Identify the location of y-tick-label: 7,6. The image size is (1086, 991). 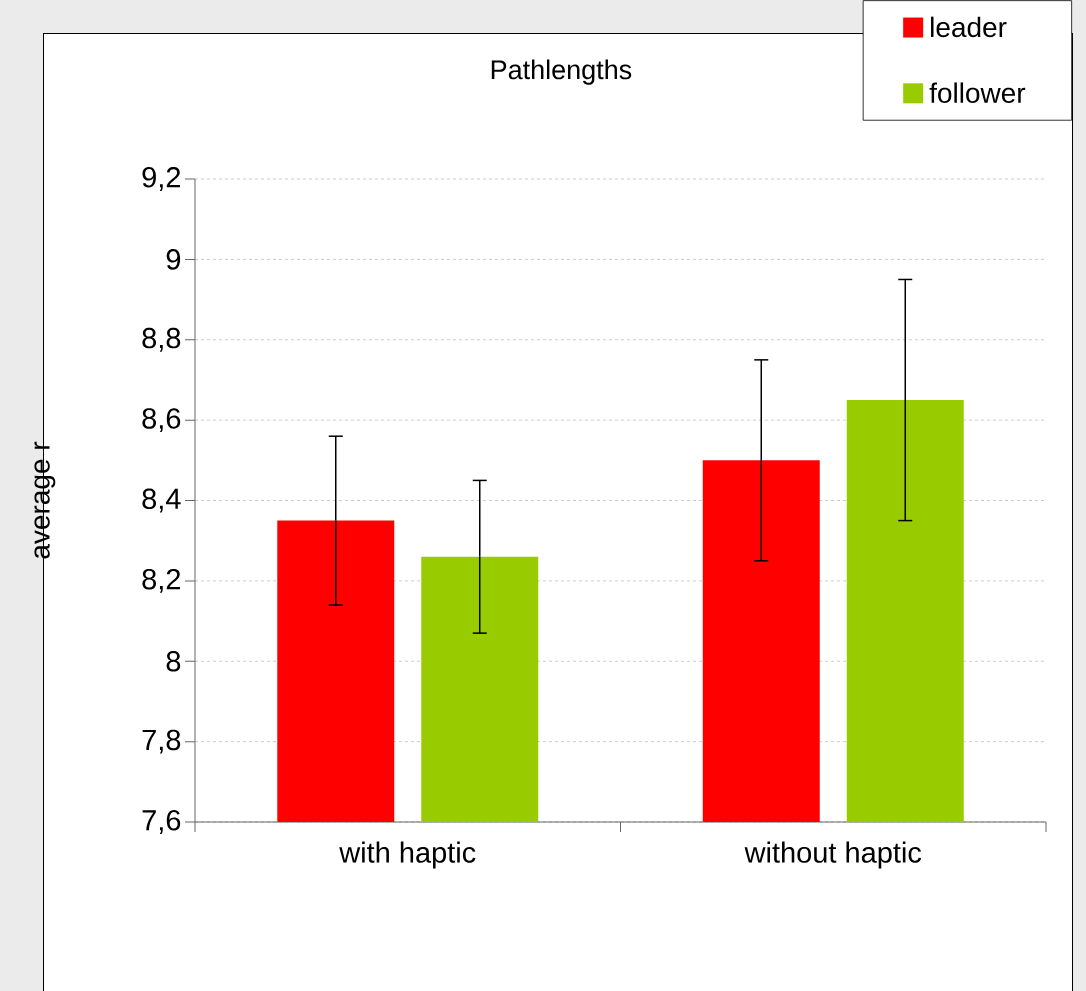
(161, 822).